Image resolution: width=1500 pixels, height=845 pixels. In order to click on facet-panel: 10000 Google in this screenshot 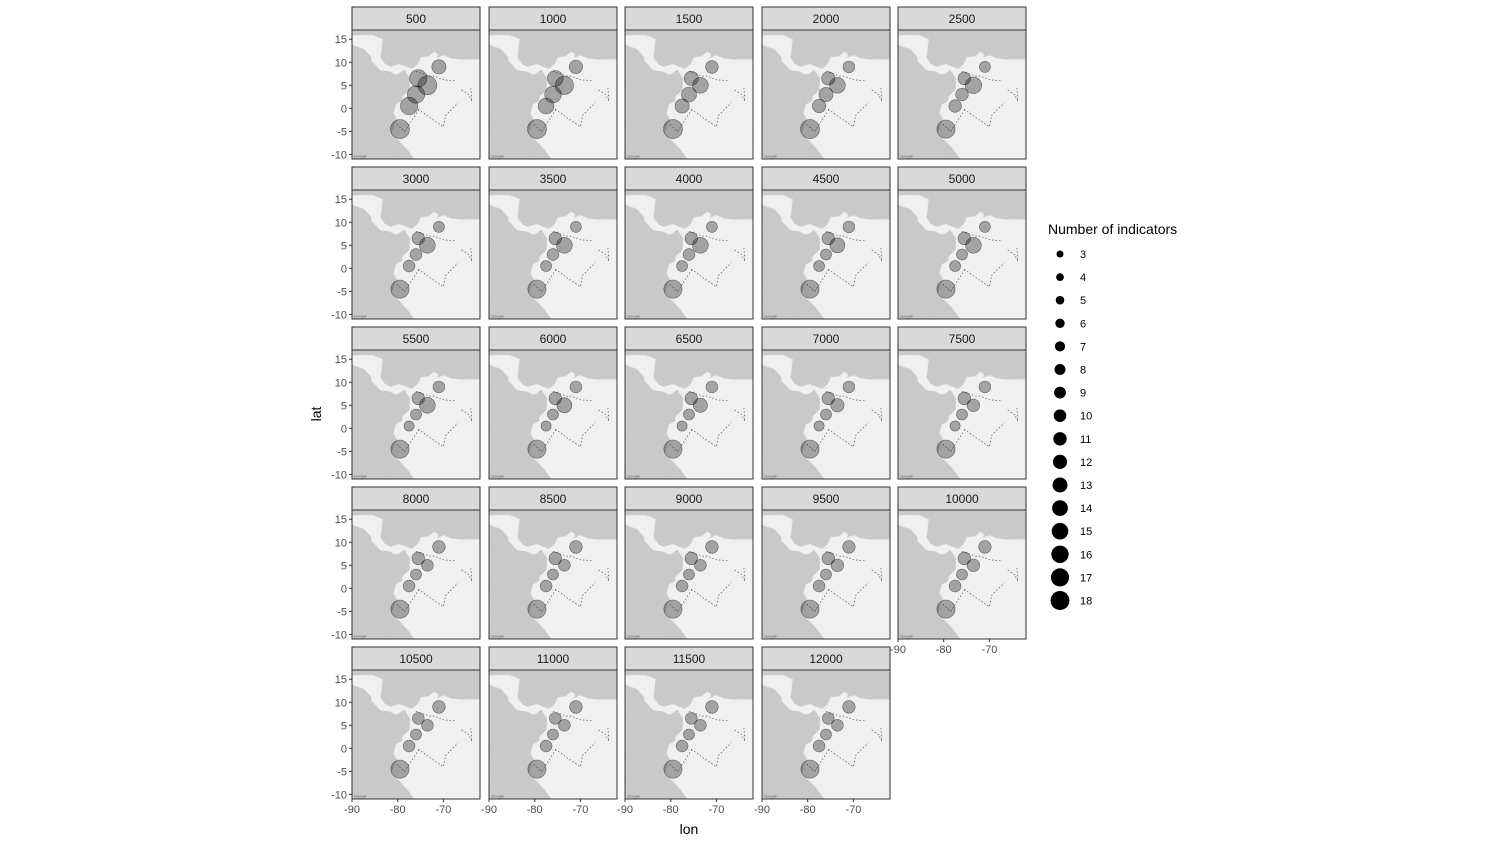, I will do `click(962, 563)`.